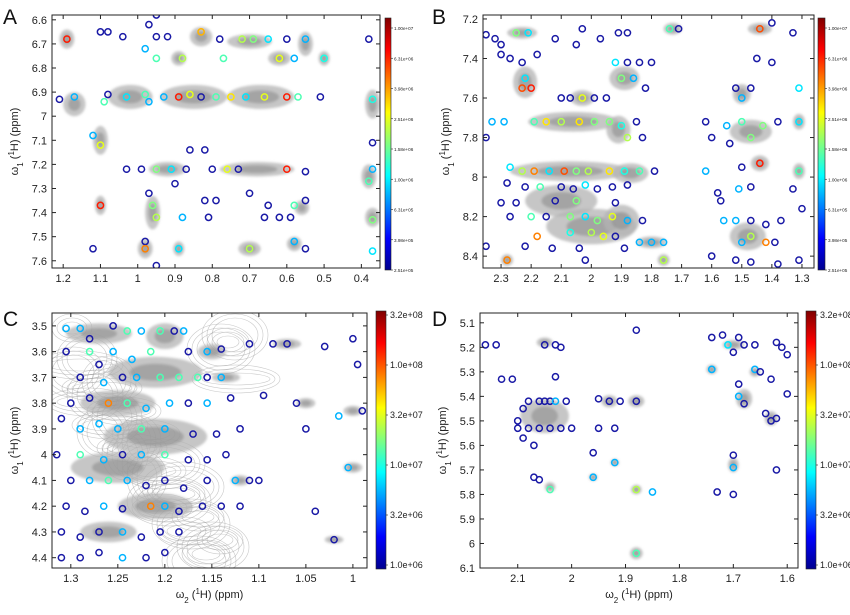 Image resolution: width=850 pixels, height=615 pixels. I want to click on y-tick-label: 3.5, so click(39, 327).